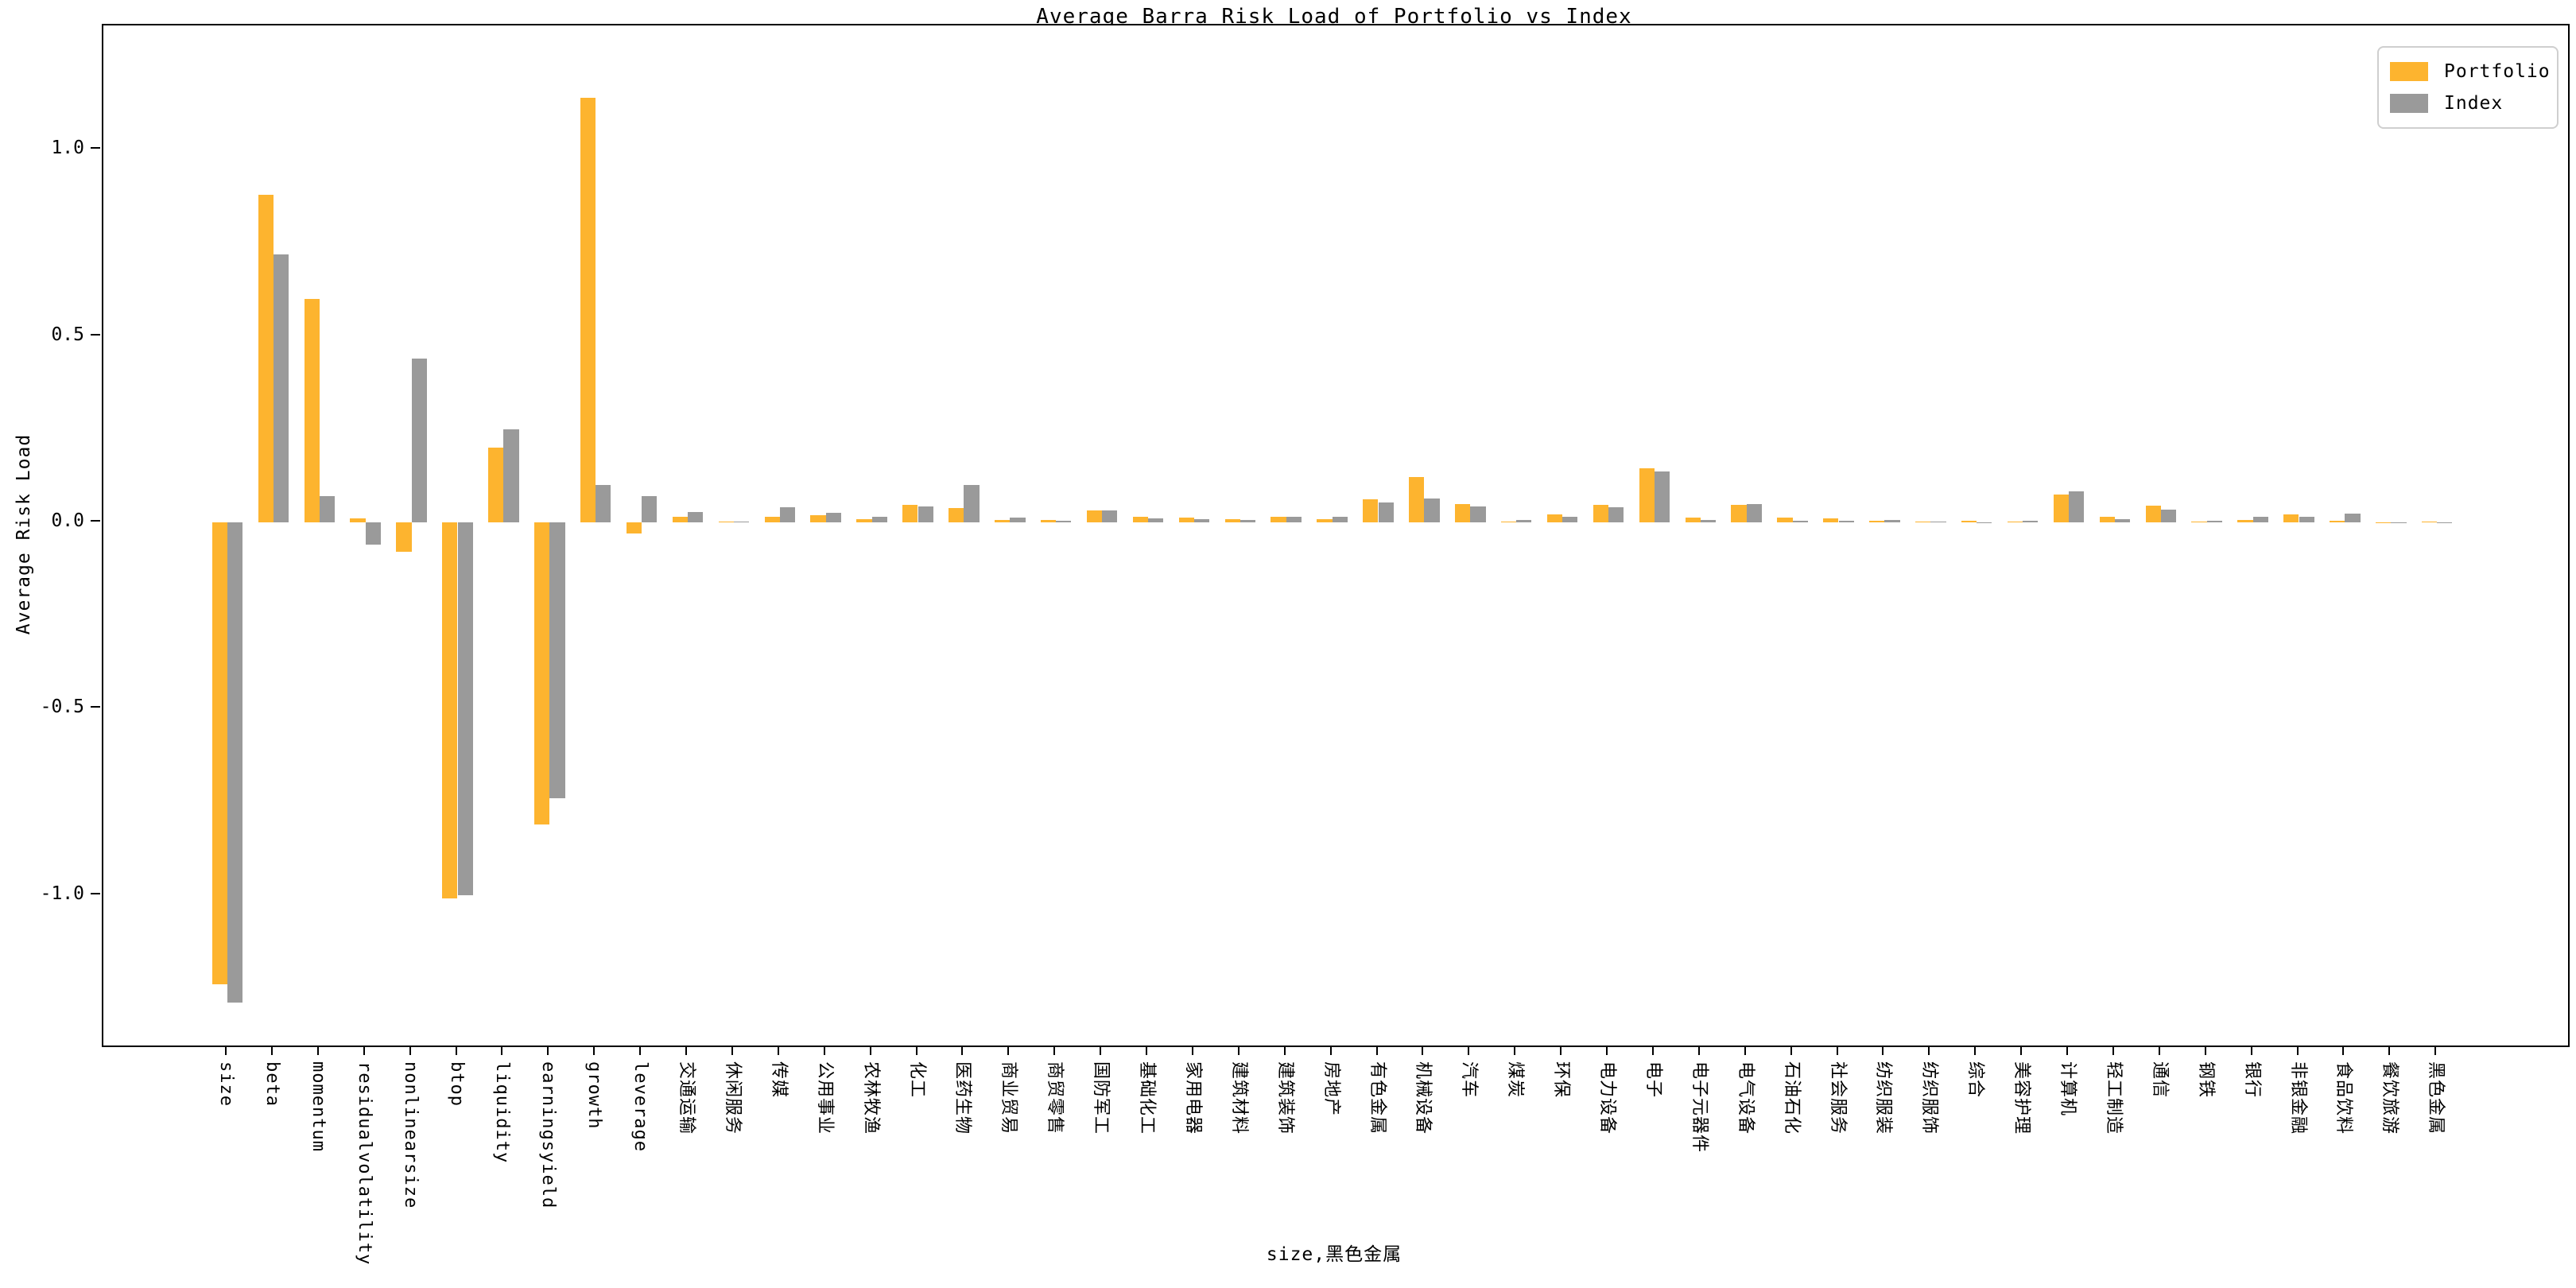  What do you see at coordinates (548, 1135) in the screenshot?
I see `x-tick-label: earningsyield` at bounding box center [548, 1135].